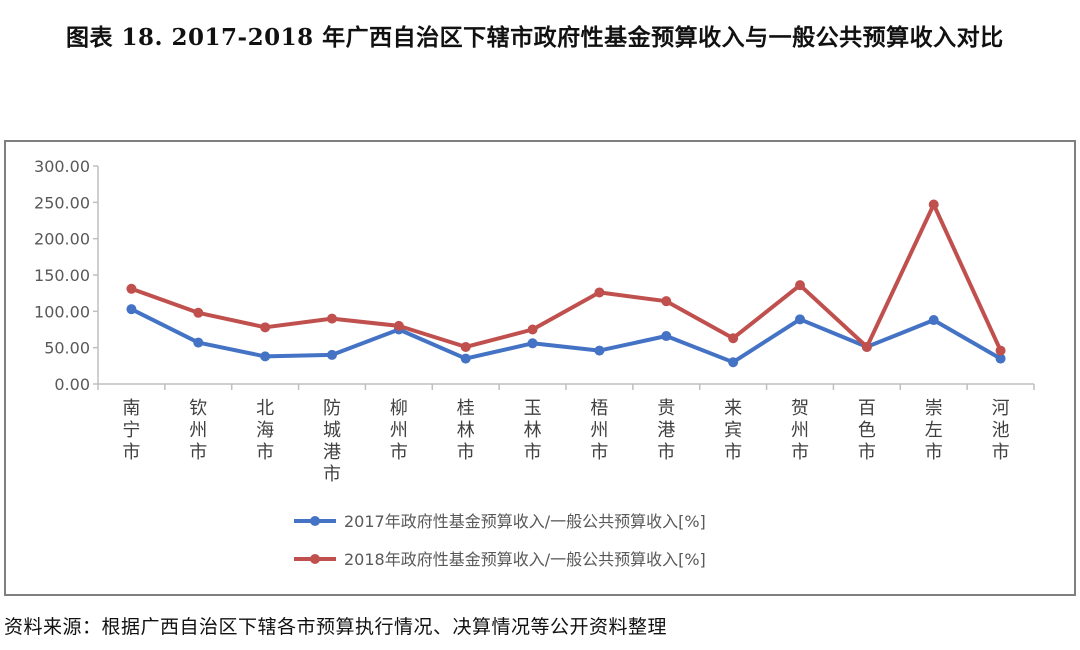 The image size is (1080, 650). Describe the element at coordinates (1001, 430) in the screenshot. I see `x-category-label: 河池市` at that location.